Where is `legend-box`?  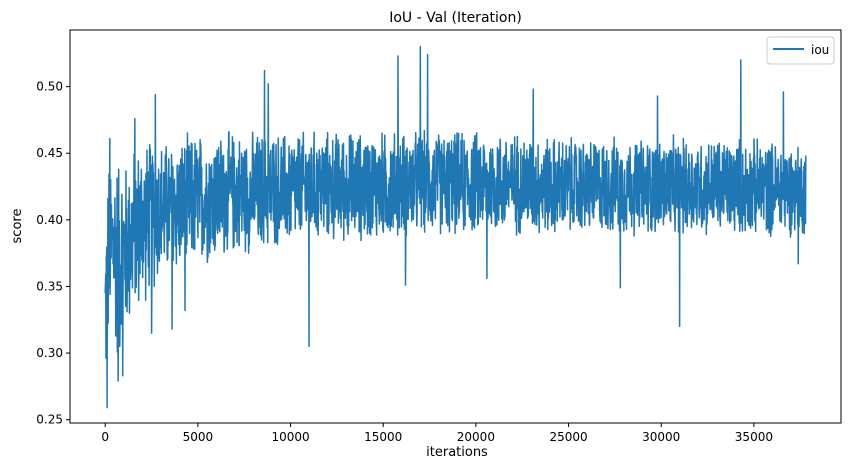 legend-box is located at coordinates (800, 50).